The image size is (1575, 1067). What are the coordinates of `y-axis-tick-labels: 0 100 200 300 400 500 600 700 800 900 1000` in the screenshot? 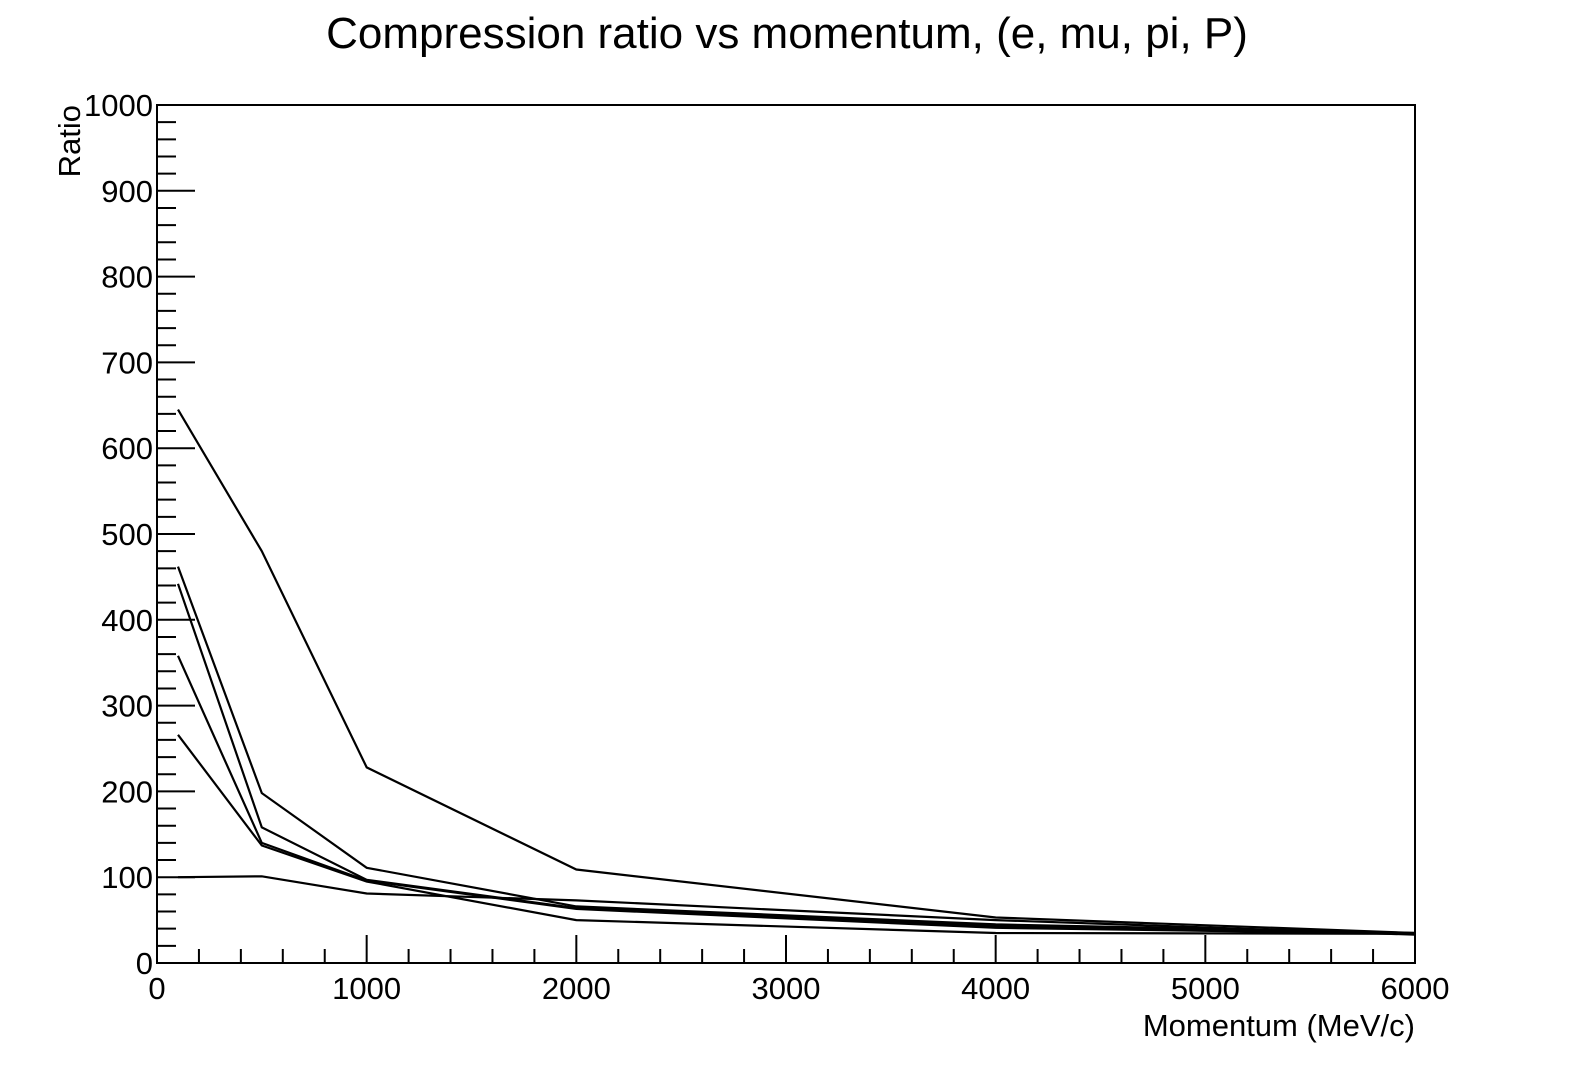 It's located at (118, 534).